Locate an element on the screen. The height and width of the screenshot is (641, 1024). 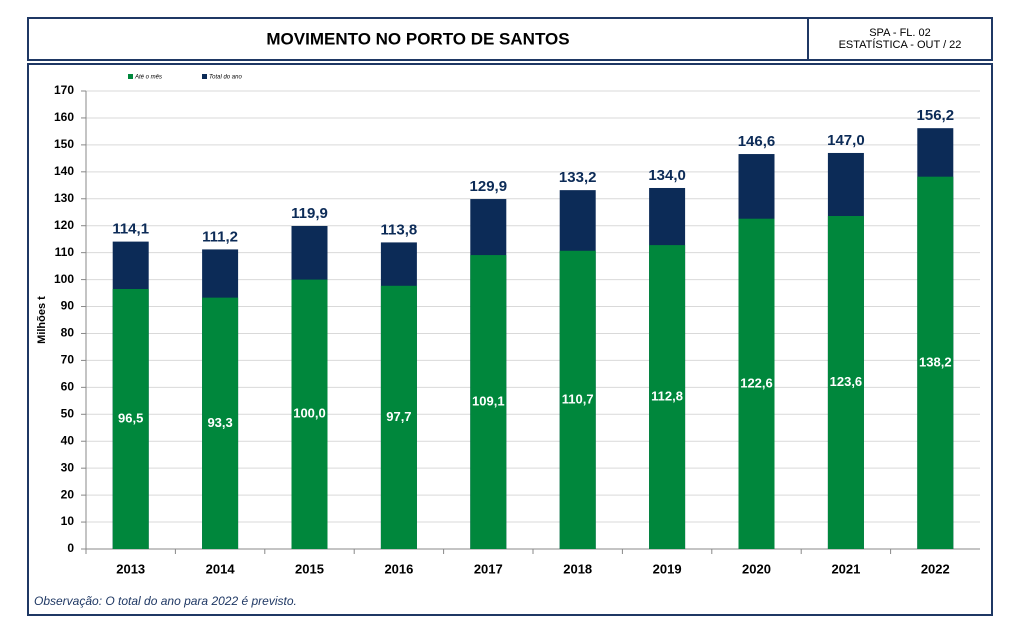
value-label: 122,6 is located at coordinates (756, 382).